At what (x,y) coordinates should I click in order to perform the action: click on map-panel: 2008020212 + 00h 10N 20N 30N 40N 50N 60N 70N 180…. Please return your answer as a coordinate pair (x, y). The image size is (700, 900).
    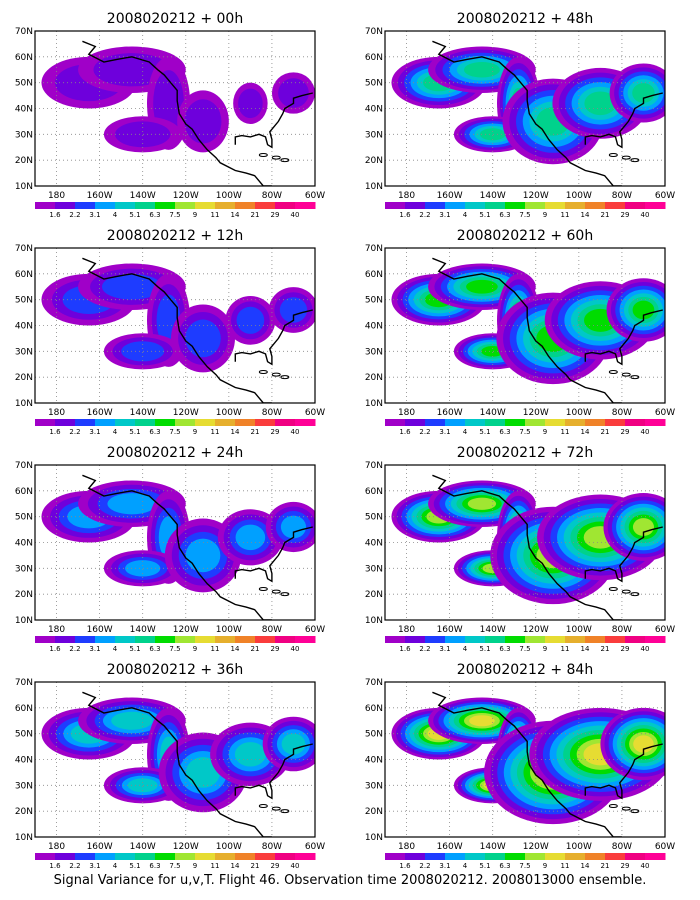
    Looking at the image, I should click on (170, 115).